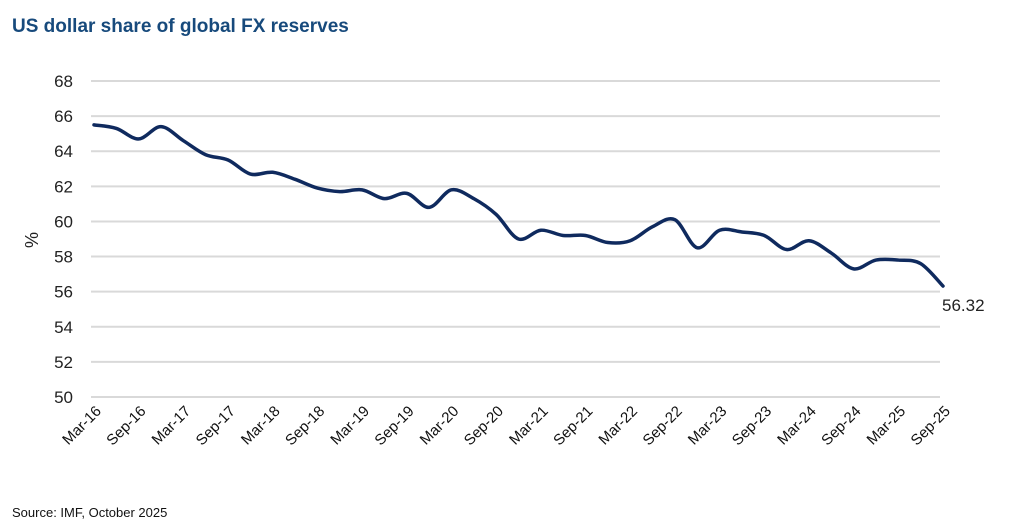  I want to click on x-tick-label: Sep-16, so click(126, 426).